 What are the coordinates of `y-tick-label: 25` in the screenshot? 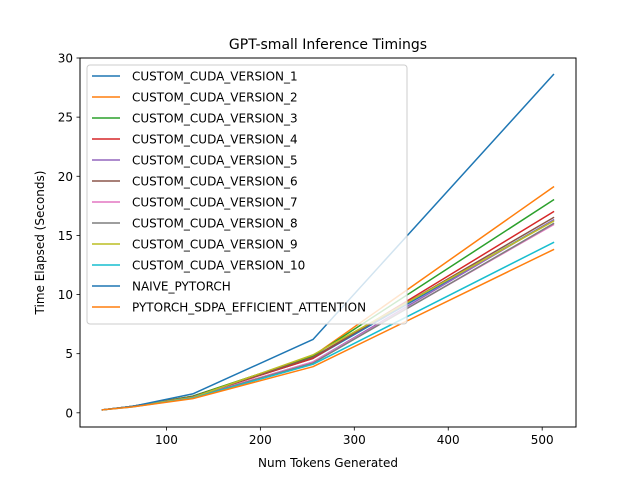 It's located at (65, 118).